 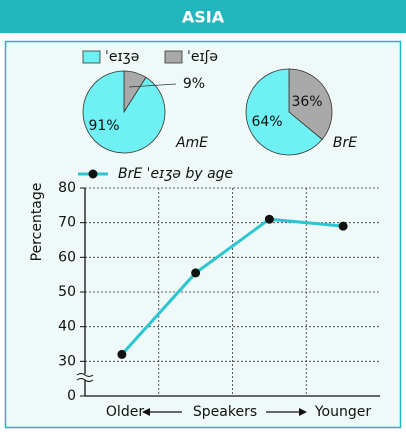 I want to click on y-tick-label: 80, so click(x=67, y=188).